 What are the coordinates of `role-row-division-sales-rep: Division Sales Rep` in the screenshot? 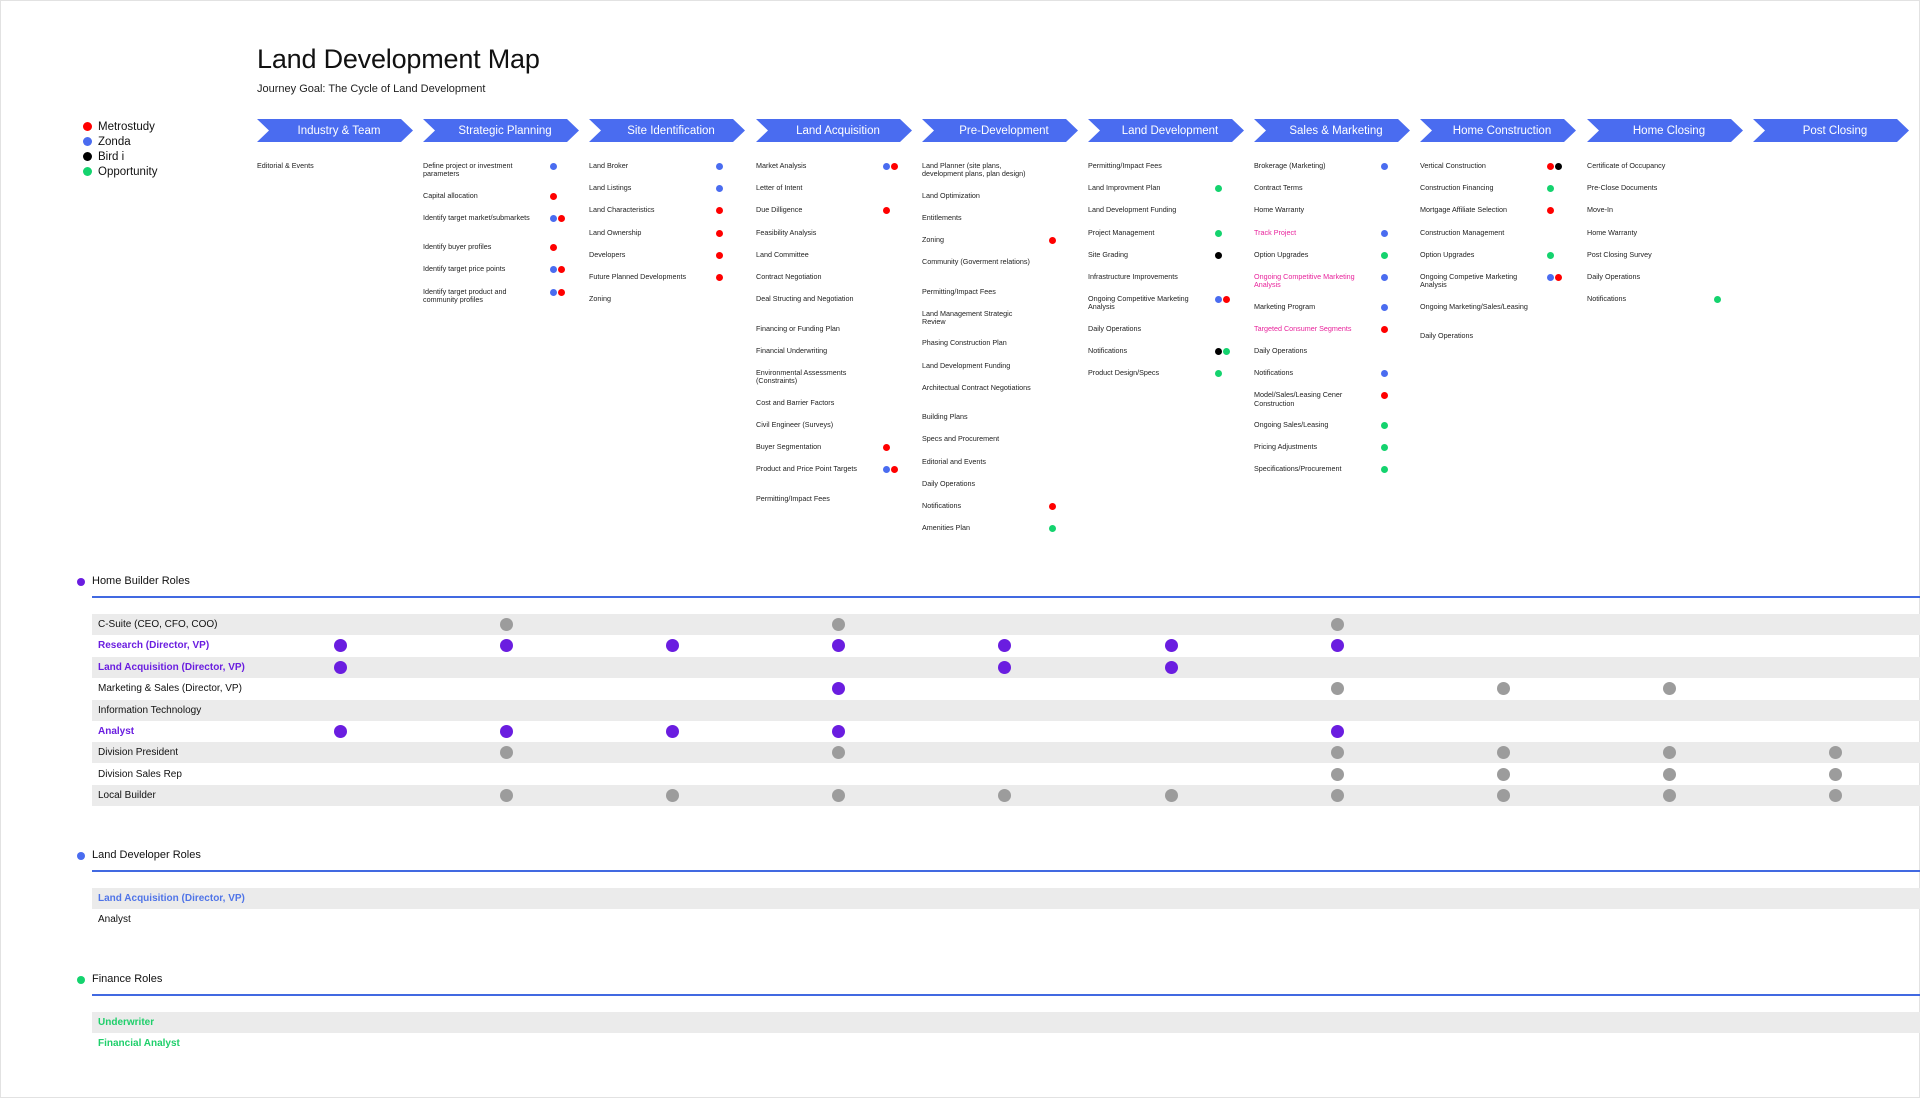 It's located at (1006, 774).